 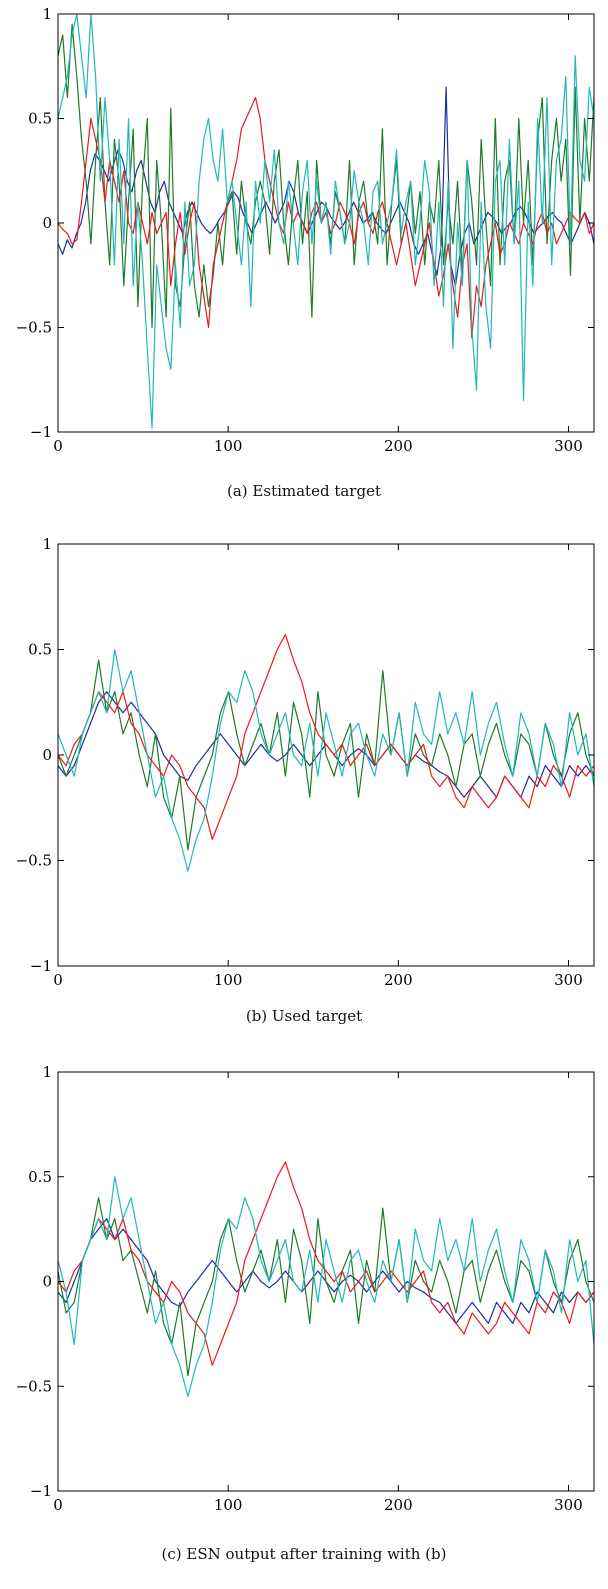 What do you see at coordinates (304, 1016) in the screenshot?
I see `caption-b: (b) Used target` at bounding box center [304, 1016].